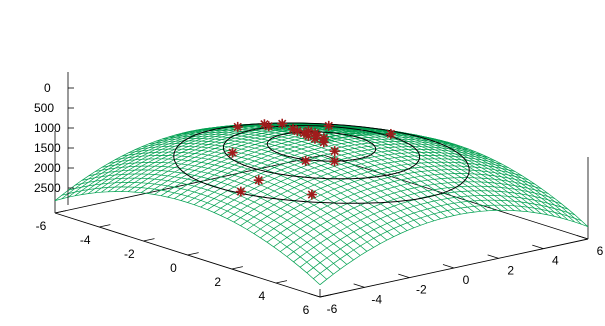 The image size is (605, 326). I want to click on x-tick-label-6: 6, so click(306, 310).